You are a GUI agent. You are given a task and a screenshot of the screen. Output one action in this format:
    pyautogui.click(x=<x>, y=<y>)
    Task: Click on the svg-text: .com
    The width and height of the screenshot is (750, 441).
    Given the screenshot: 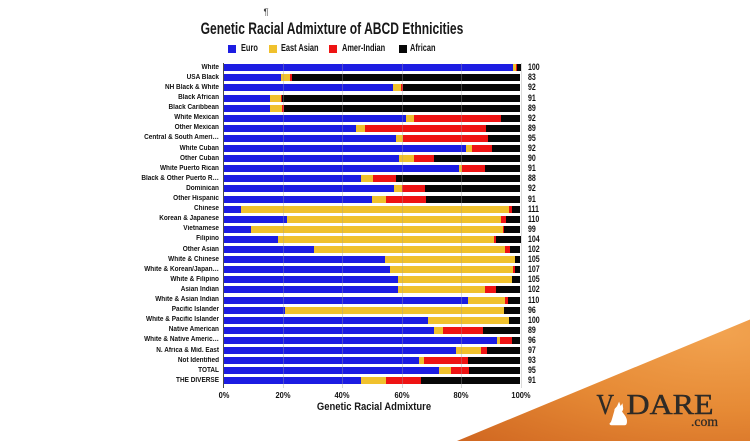 What is the action you would take?
    pyautogui.click(x=704, y=421)
    